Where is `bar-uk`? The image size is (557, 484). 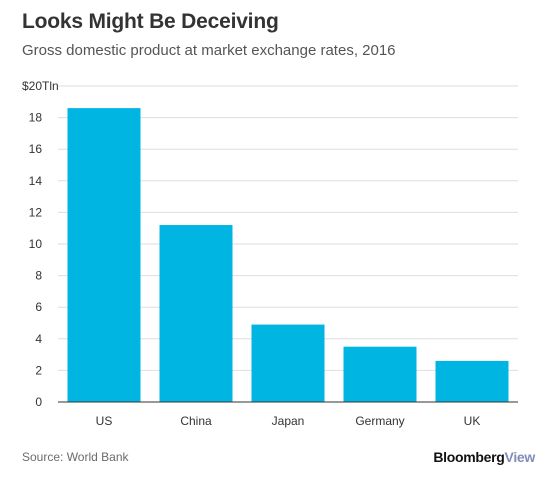 bar-uk is located at coordinates (472, 381).